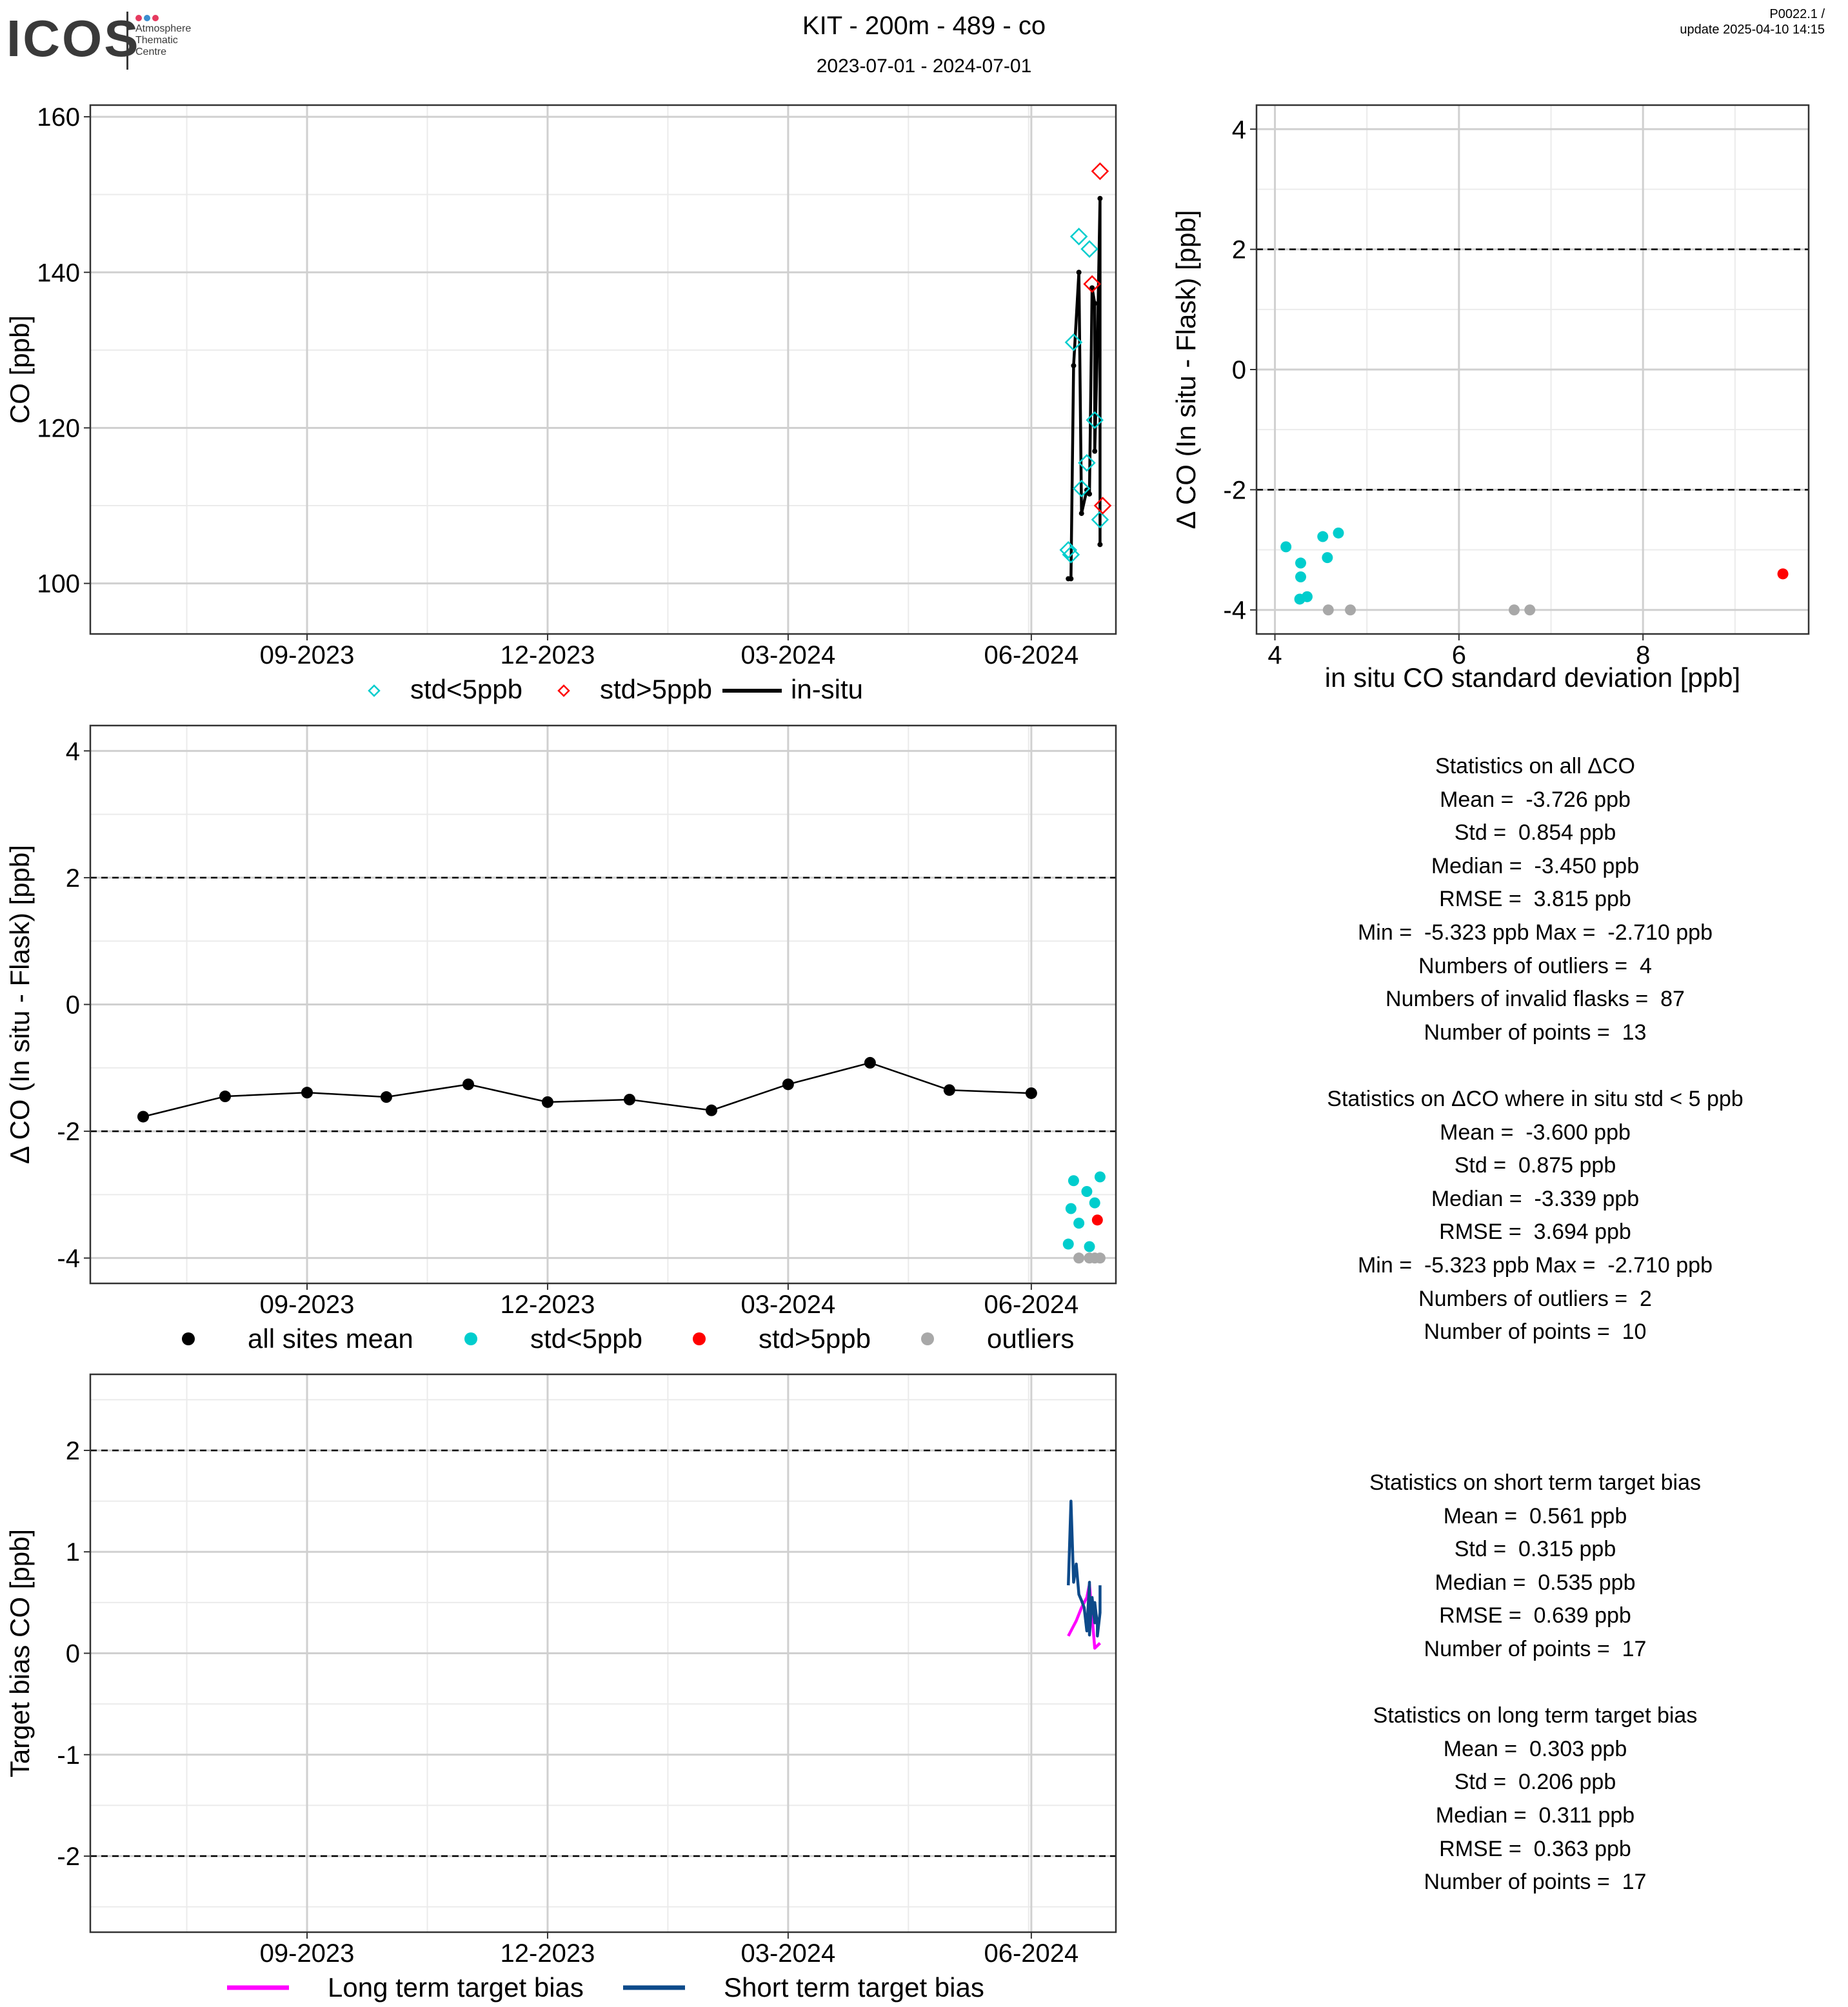 The image size is (1848, 2007). I want to click on stats-line: Number of points = 13, so click(1535, 1032).